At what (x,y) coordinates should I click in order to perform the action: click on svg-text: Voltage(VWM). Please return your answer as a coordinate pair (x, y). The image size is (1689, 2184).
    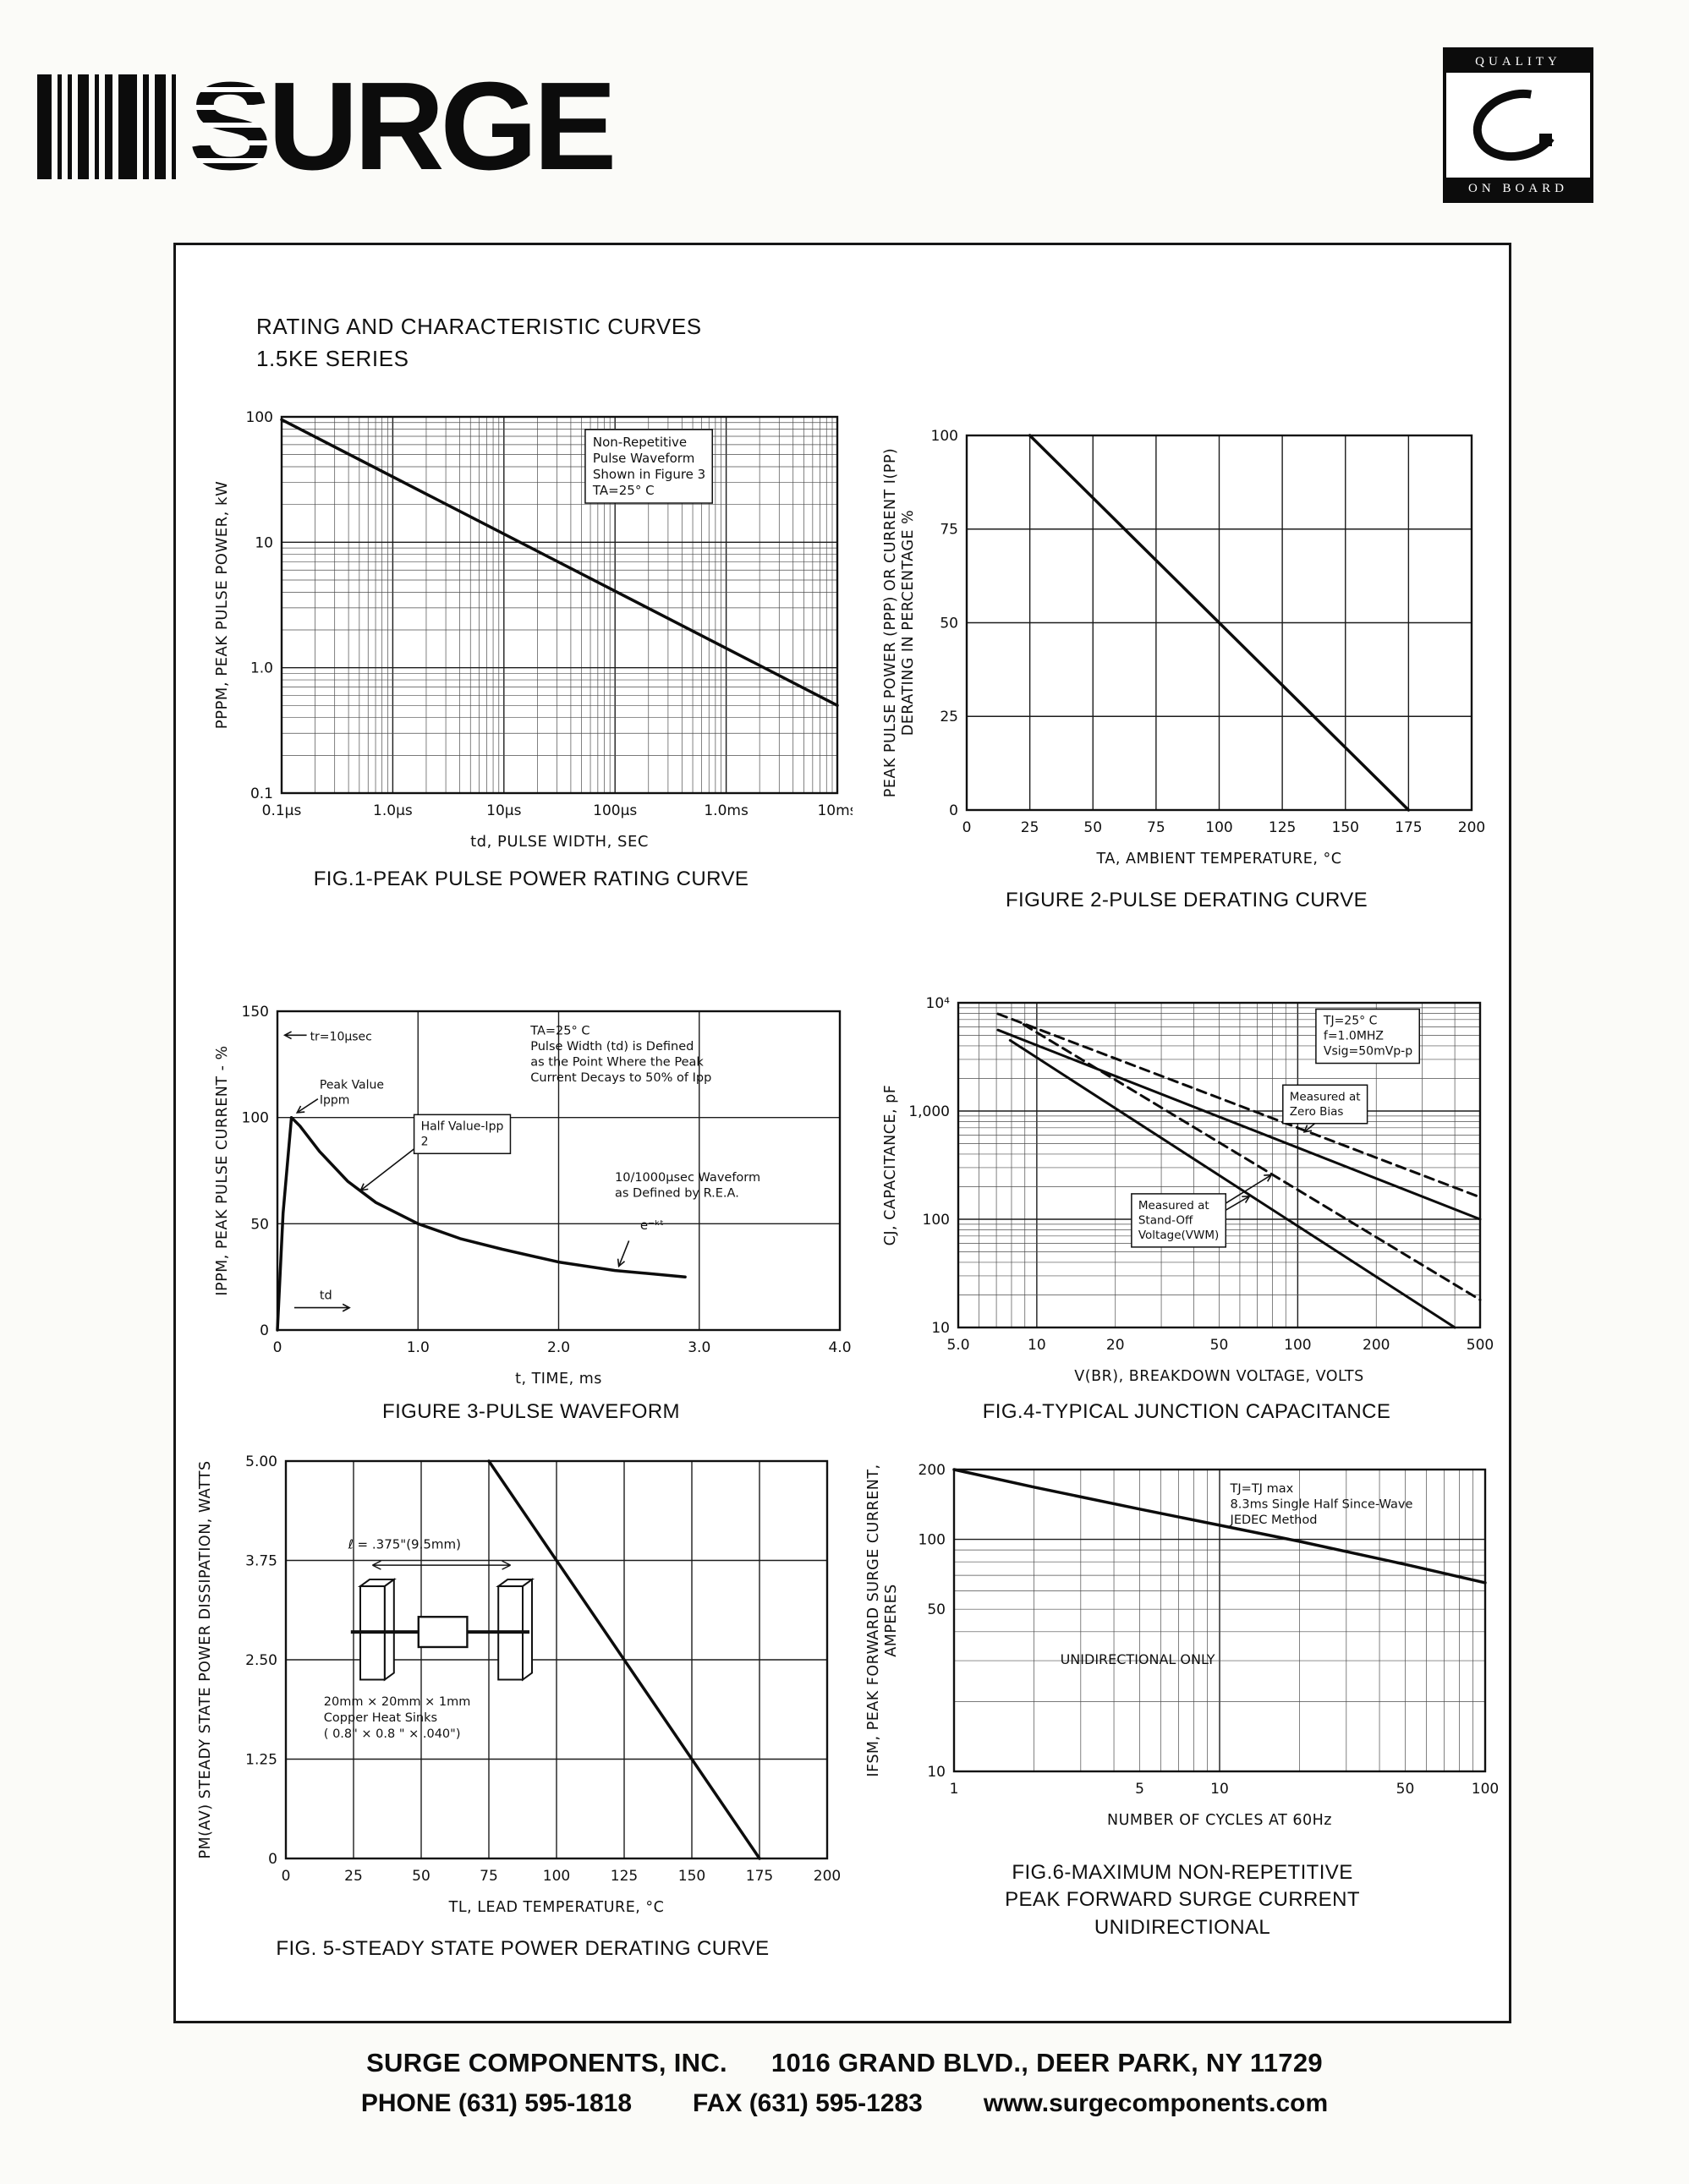
    Looking at the image, I should click on (1178, 1235).